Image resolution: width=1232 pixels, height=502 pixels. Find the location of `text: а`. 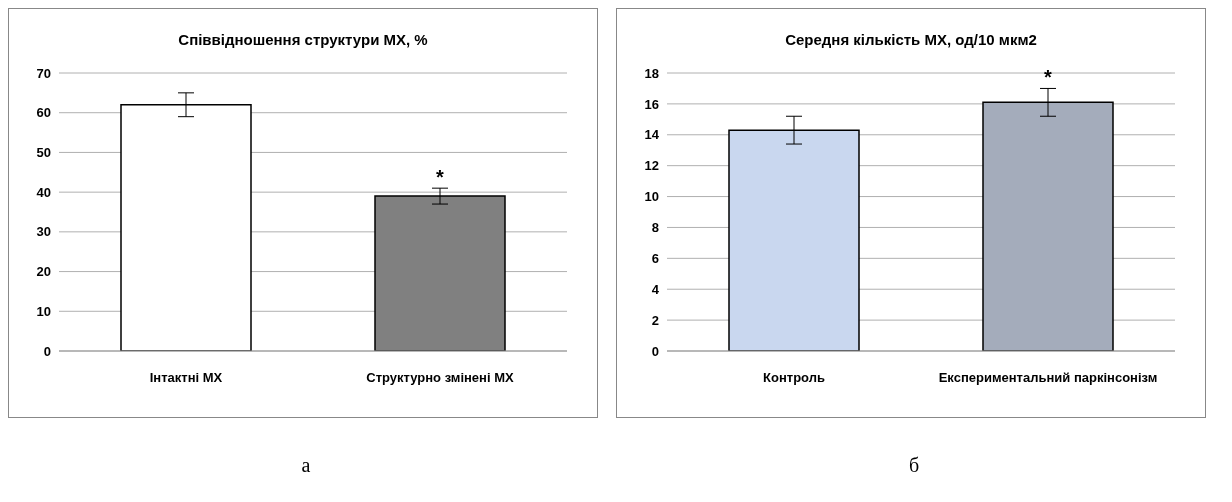

text: а is located at coordinates (306, 465).